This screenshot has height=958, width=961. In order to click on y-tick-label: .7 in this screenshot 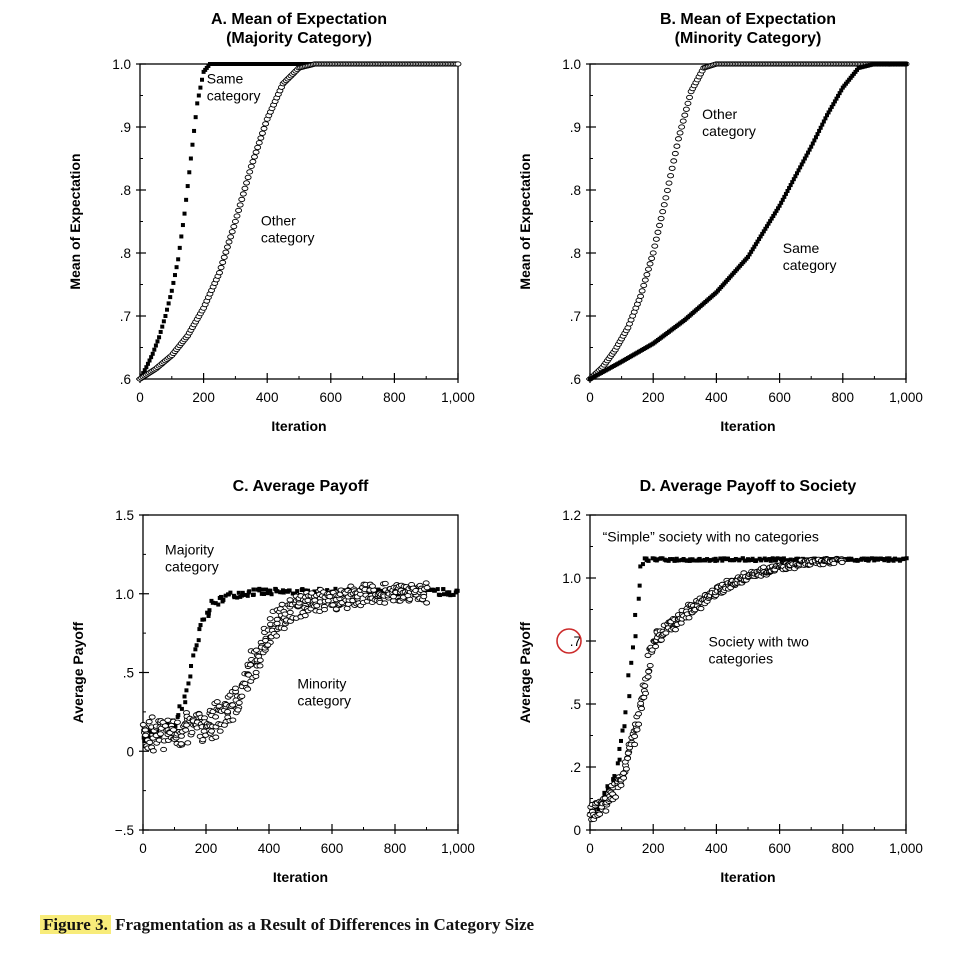, I will do `click(575, 641)`.